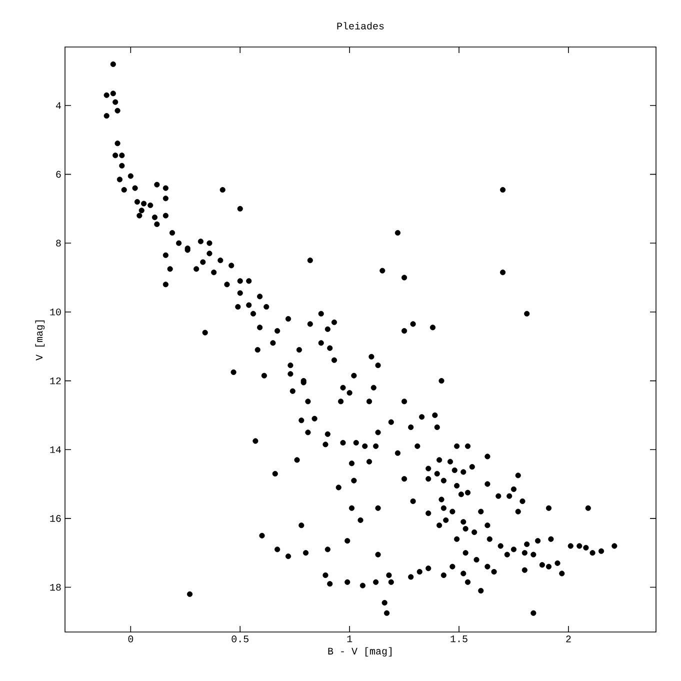  What do you see at coordinates (58, 174) in the screenshot?
I see `y-tick-label: 6` at bounding box center [58, 174].